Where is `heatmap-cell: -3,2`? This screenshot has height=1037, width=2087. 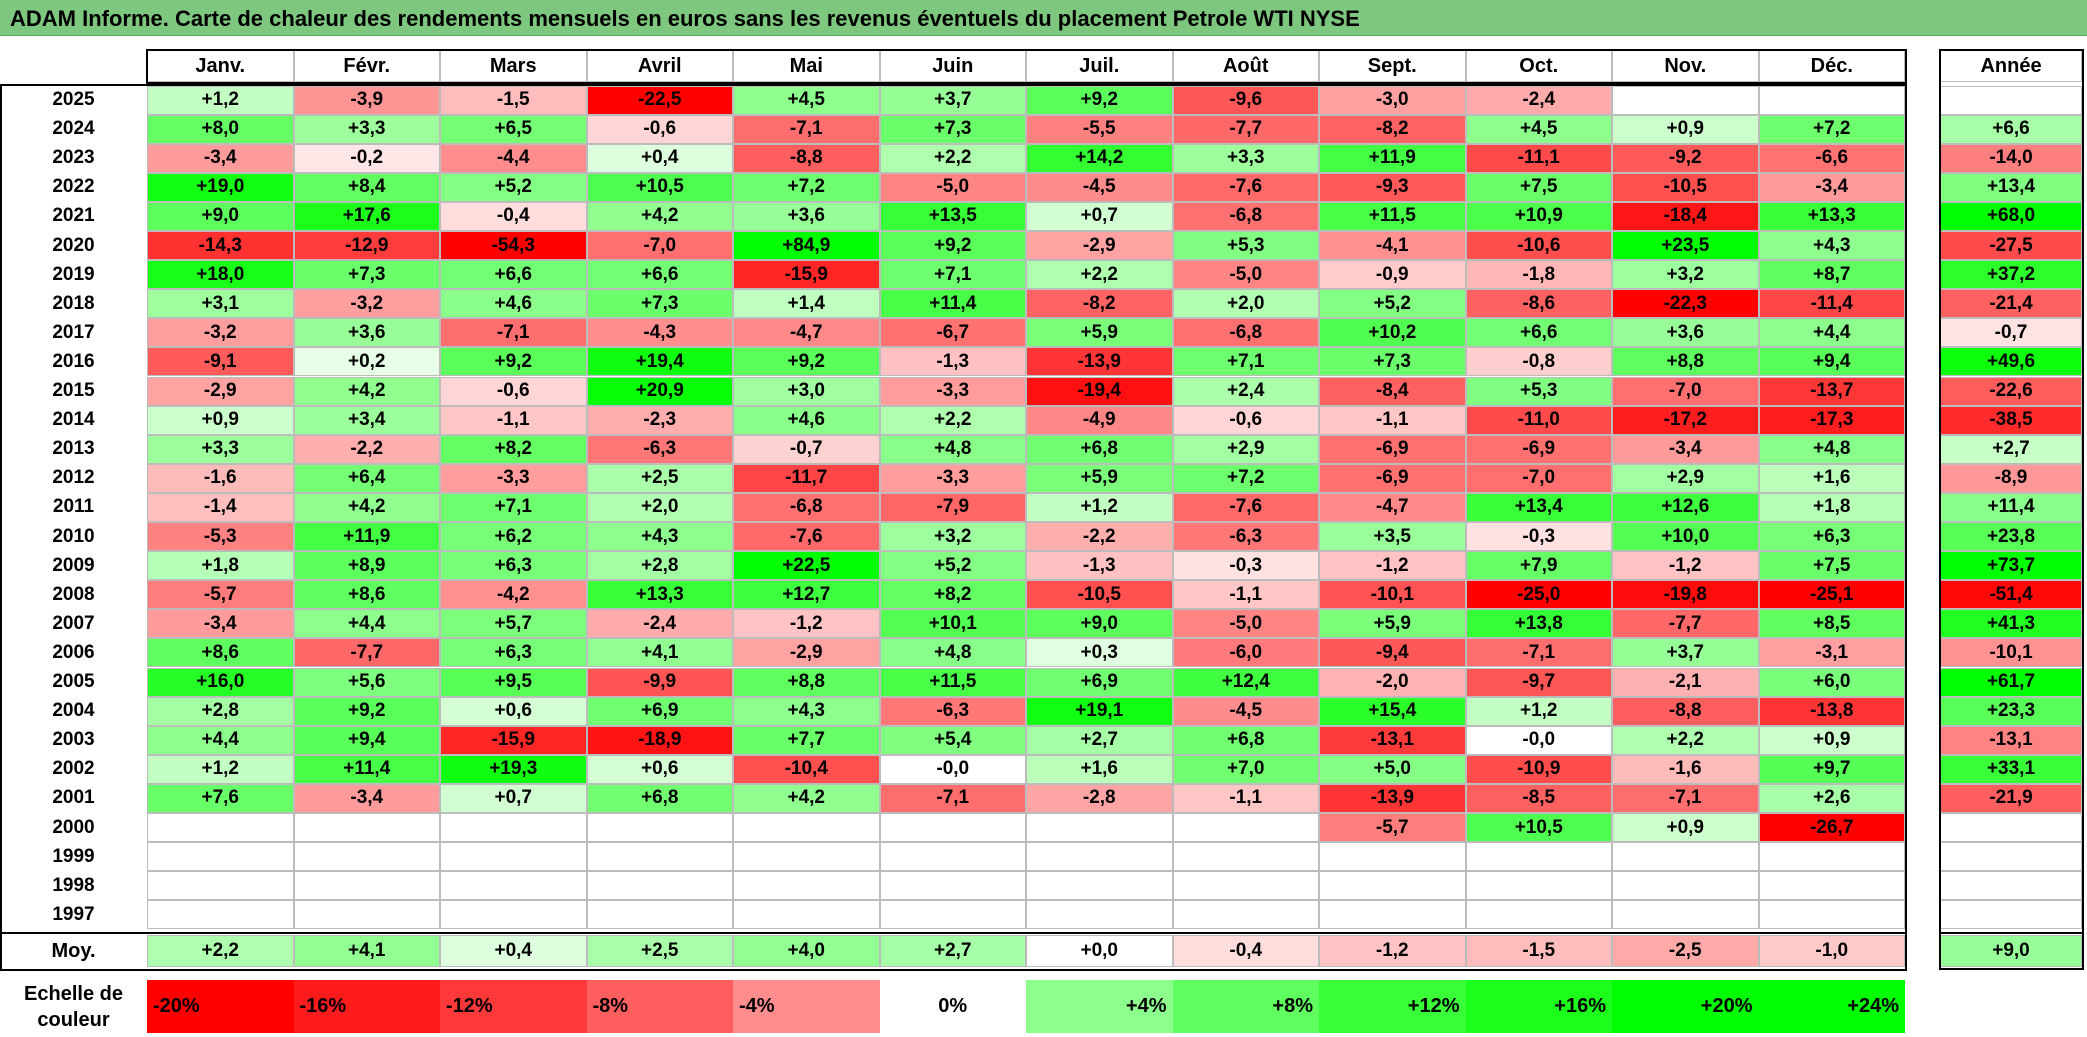 heatmap-cell: -3,2 is located at coordinates (220, 333).